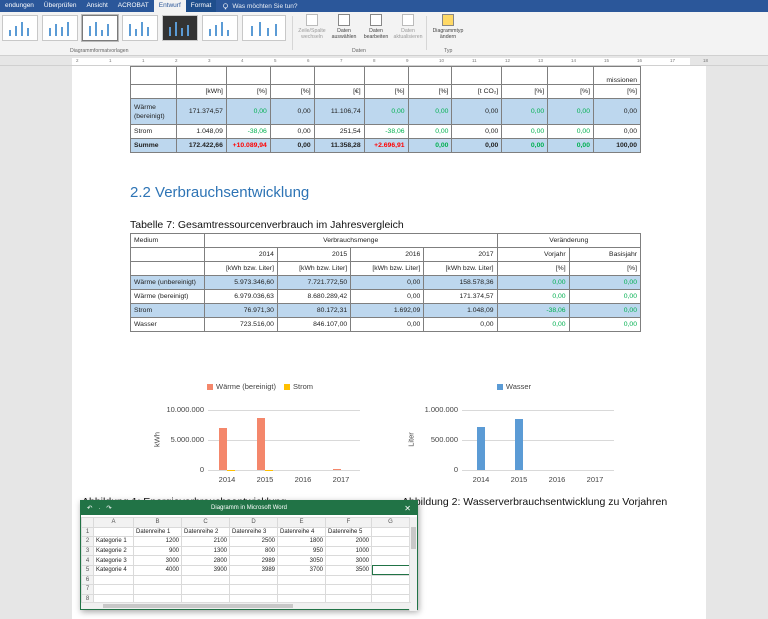 This screenshot has height=619, width=768. What do you see at coordinates (344, 27) in the screenshot?
I see `select-data-button: Daten auswählen` at bounding box center [344, 27].